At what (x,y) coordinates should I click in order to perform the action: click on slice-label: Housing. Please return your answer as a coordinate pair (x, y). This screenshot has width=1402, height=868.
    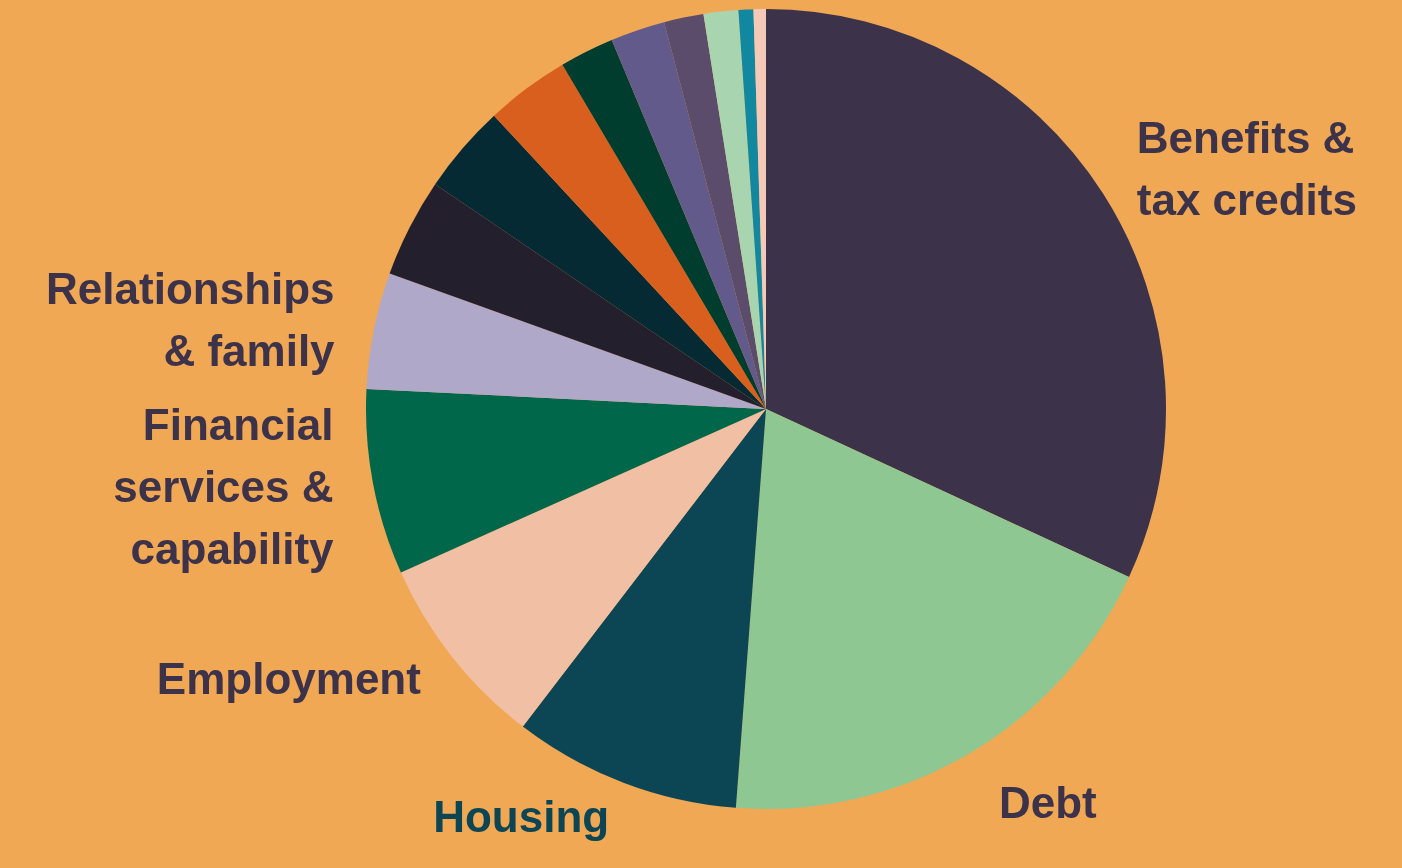
    Looking at the image, I should click on (521, 817).